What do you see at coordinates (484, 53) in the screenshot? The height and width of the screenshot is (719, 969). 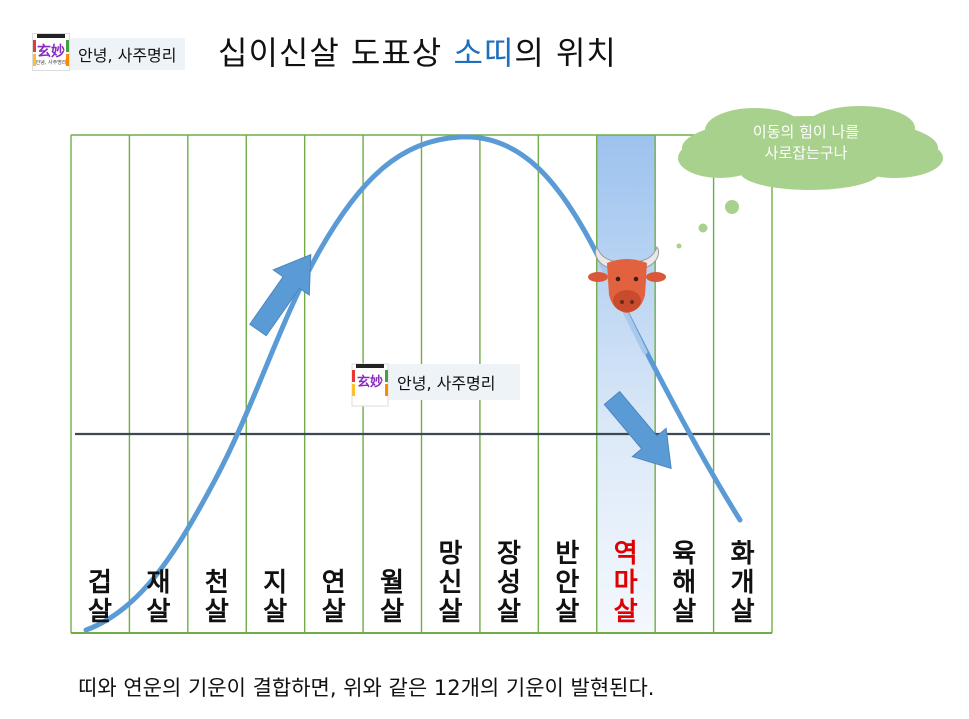 I see `title-highlight: 소띠` at bounding box center [484, 53].